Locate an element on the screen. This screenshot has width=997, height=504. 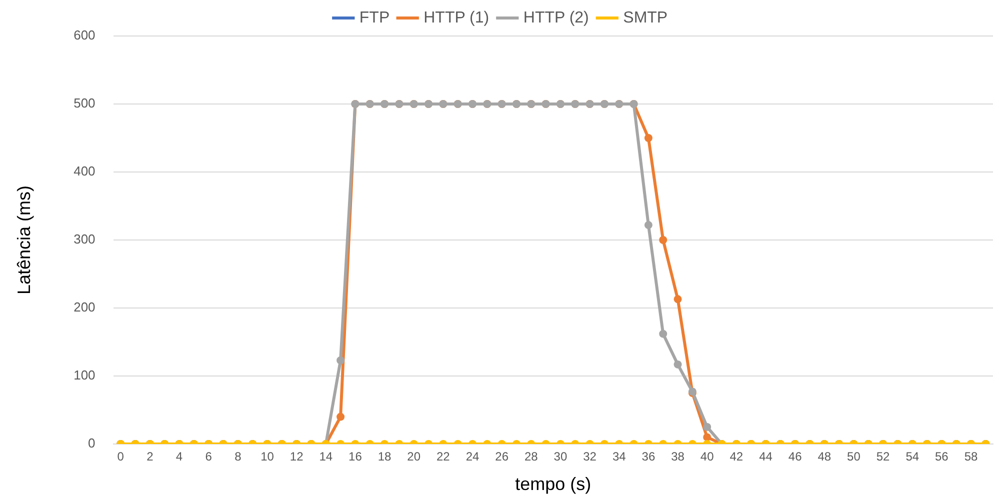
x-tick-label: 54 is located at coordinates (913, 457).